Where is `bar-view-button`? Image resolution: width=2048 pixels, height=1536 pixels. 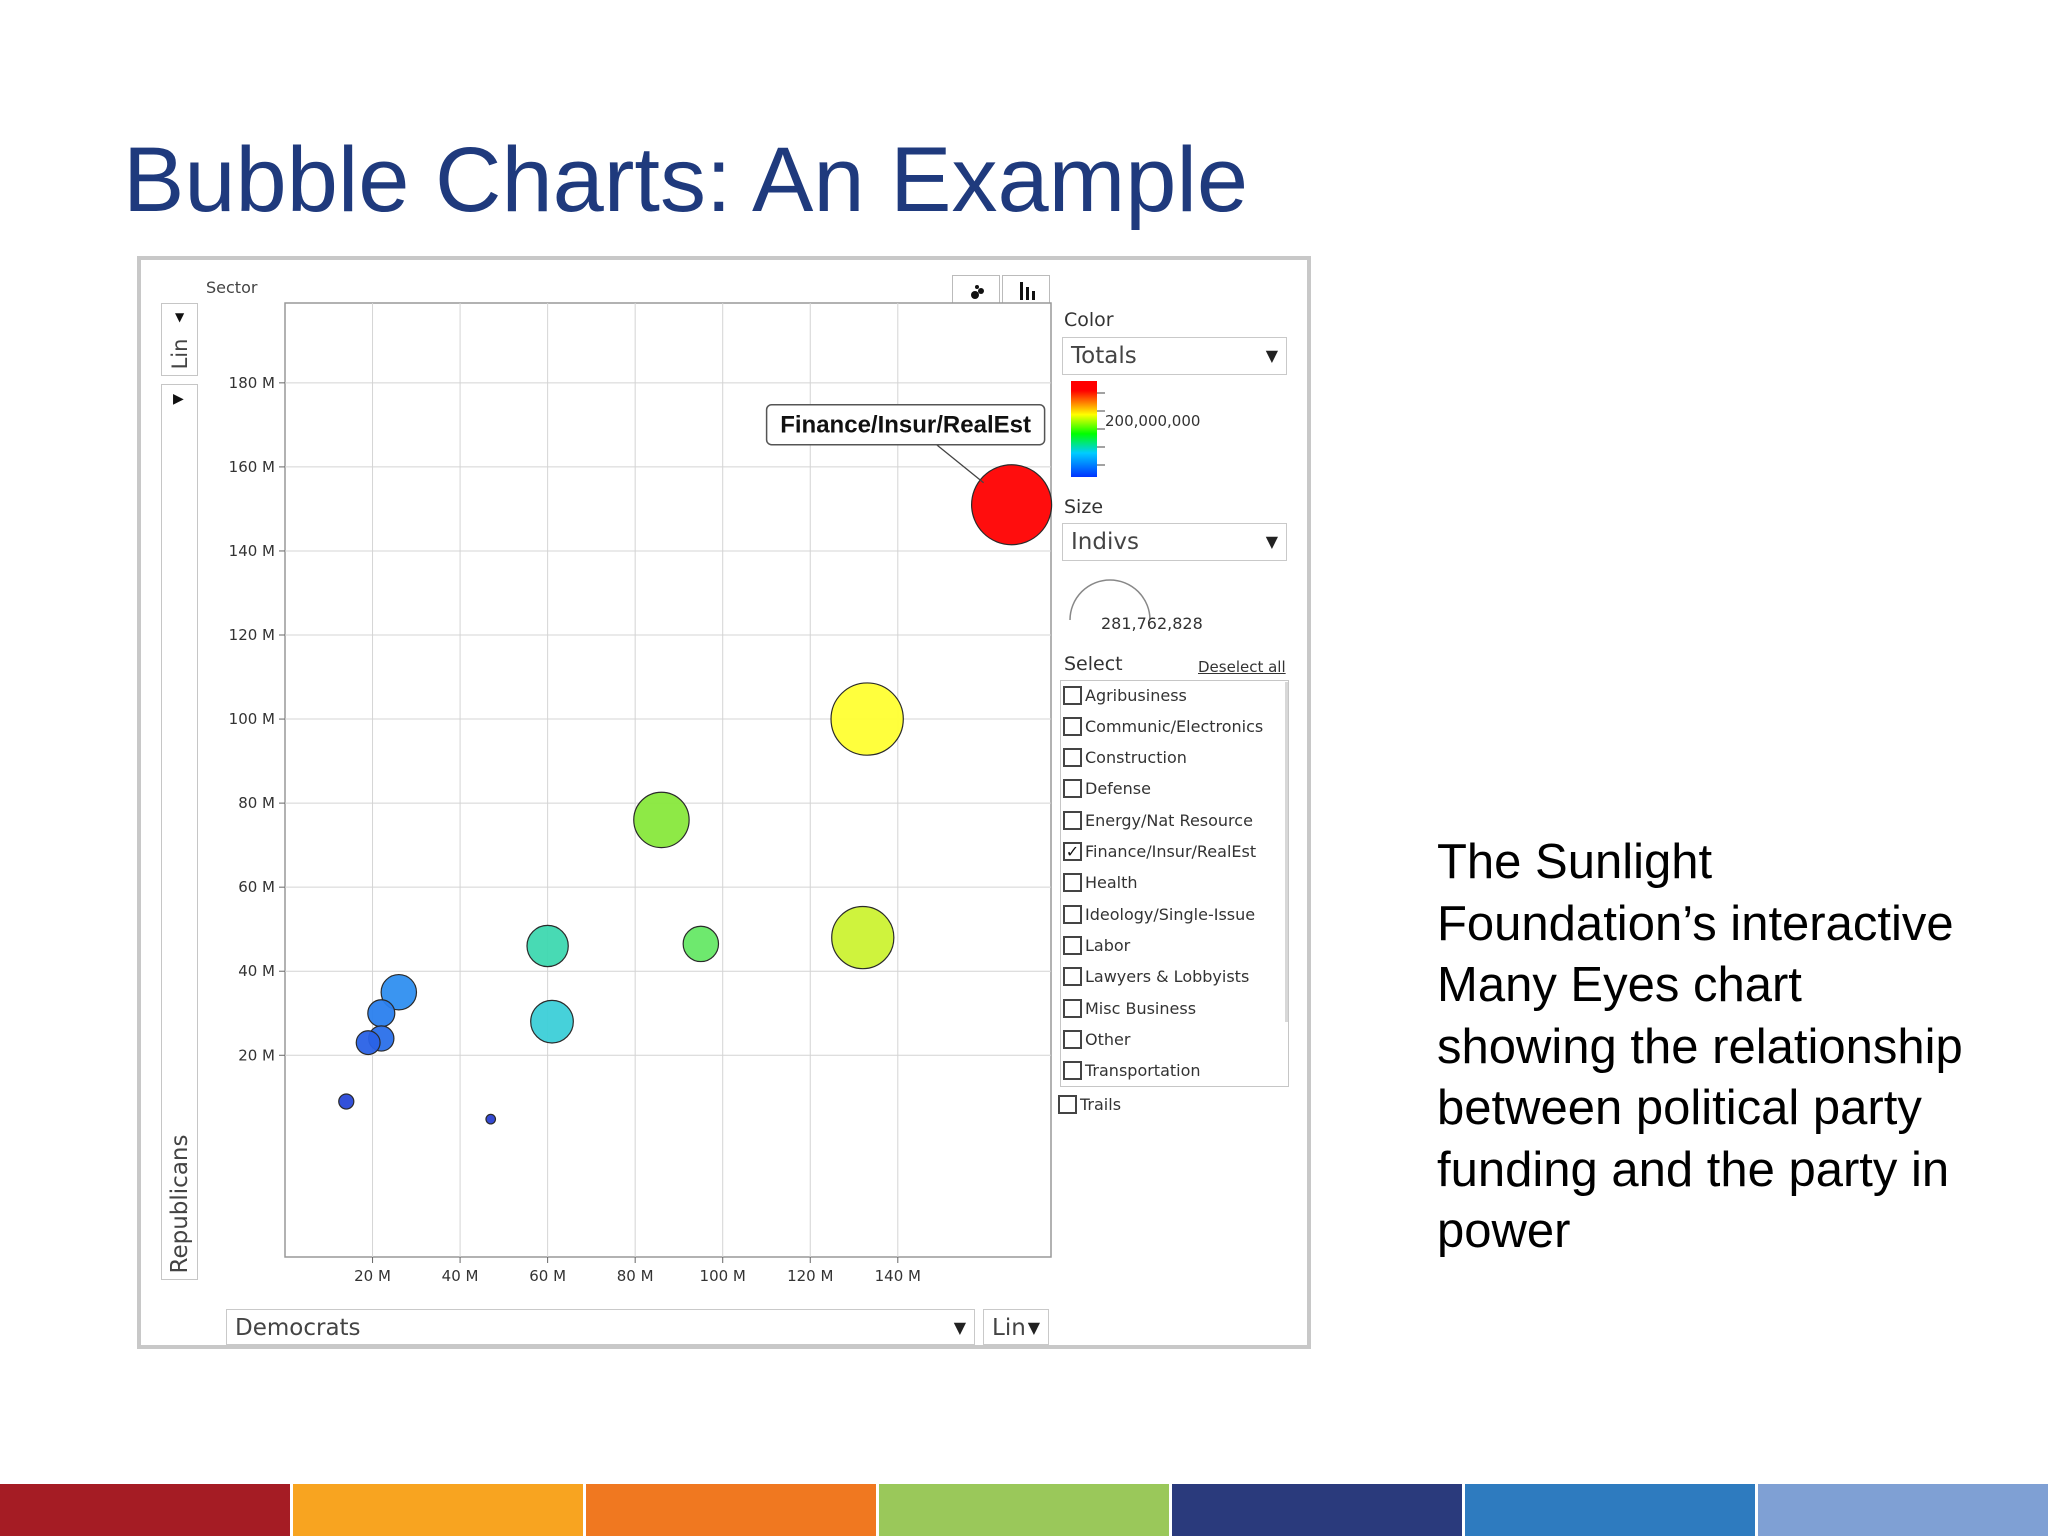
bar-view-button is located at coordinates (1026, 289).